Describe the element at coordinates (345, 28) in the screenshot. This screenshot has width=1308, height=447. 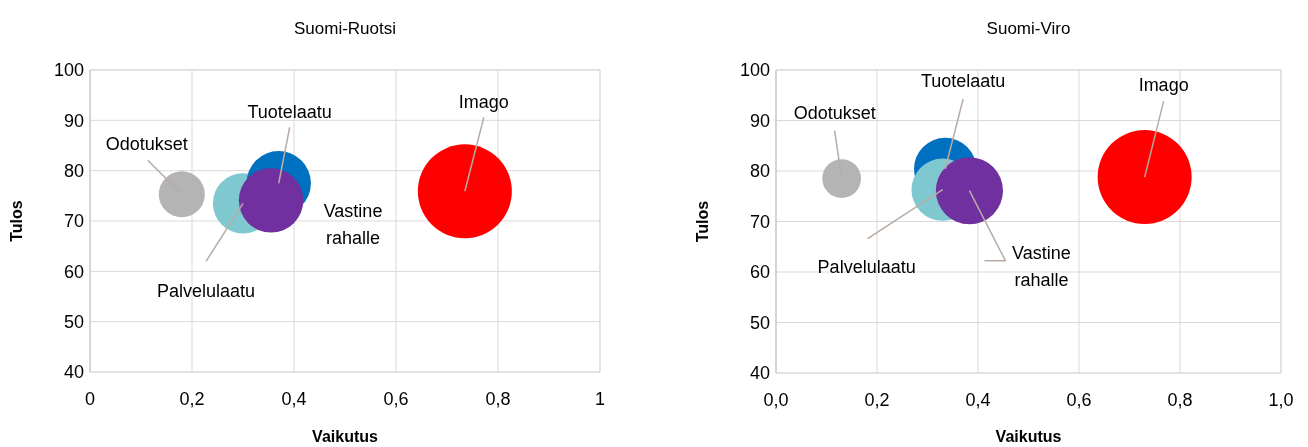
I see `chart-title: Suomi-Ruotsi` at that location.